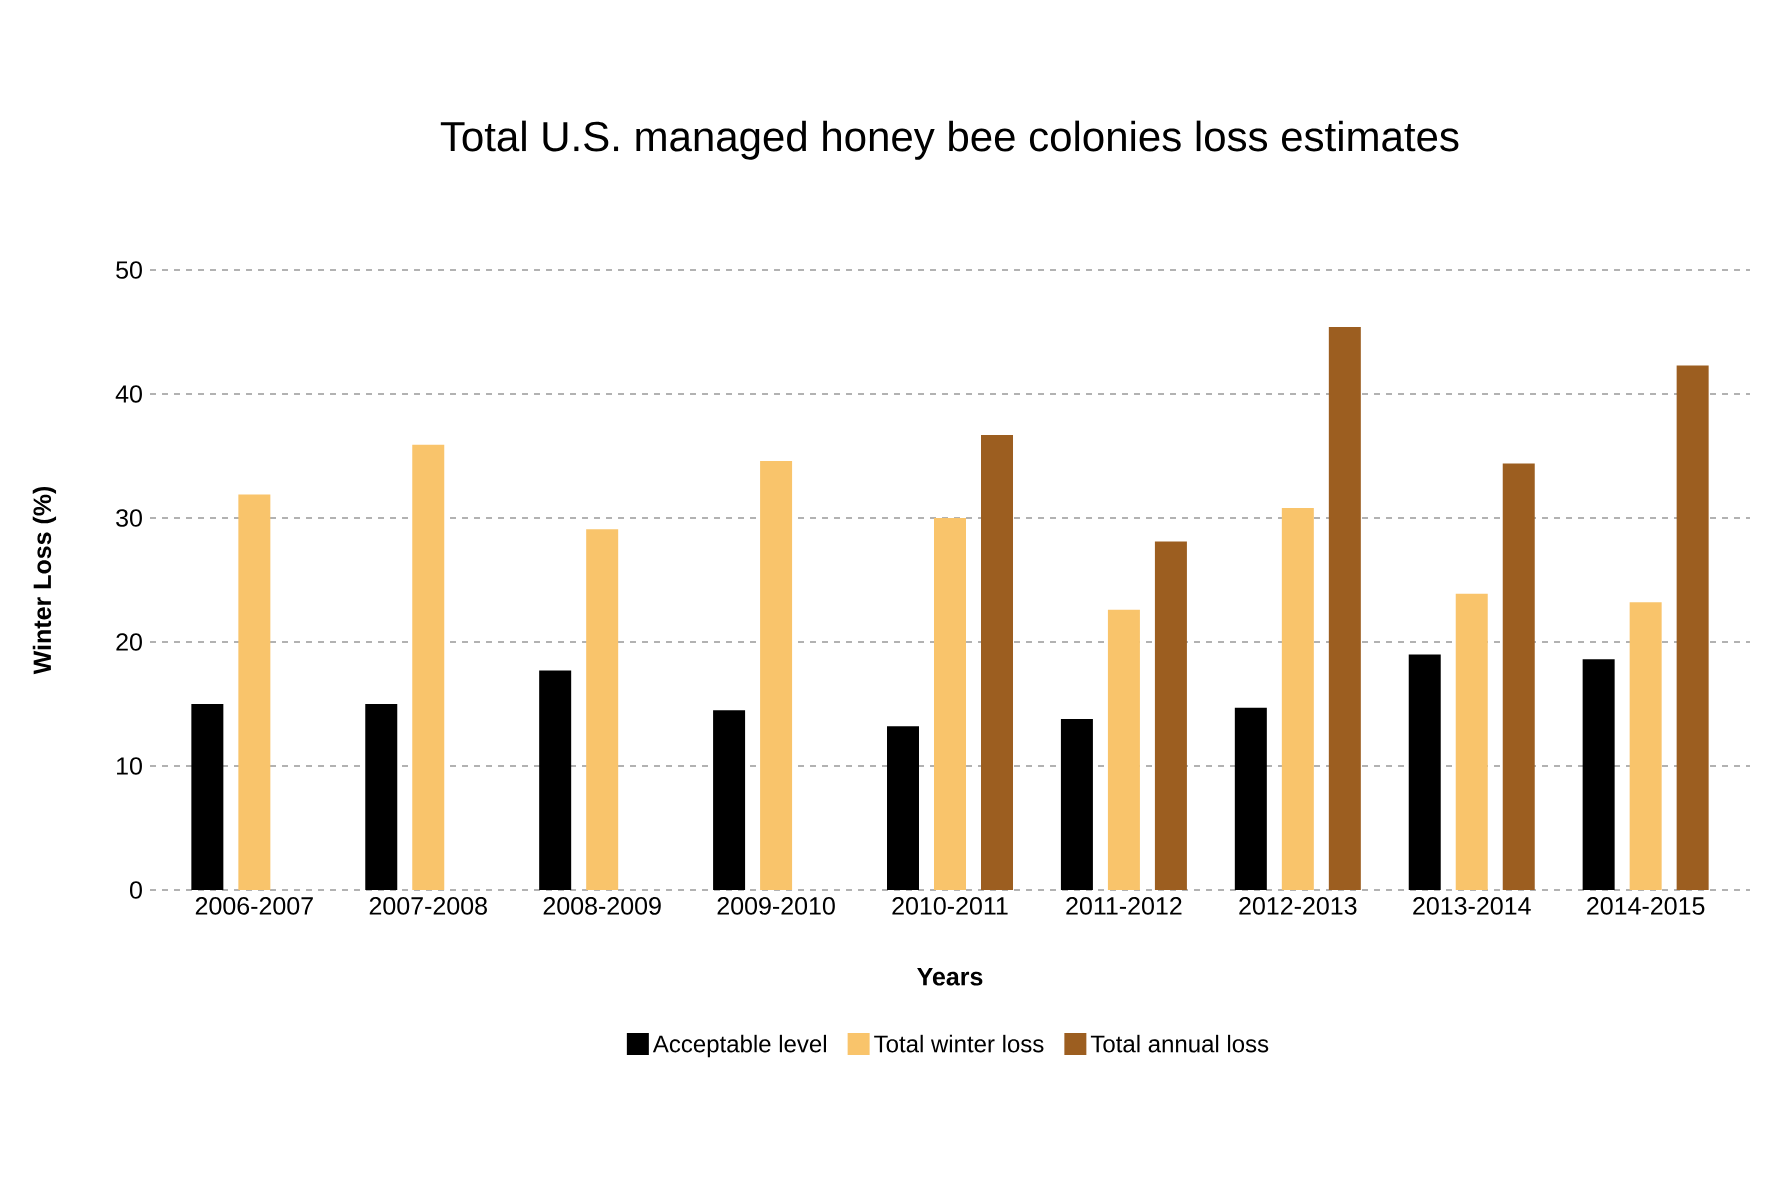 This screenshot has width=1765, height=1184. I want to click on x-tick-label: 2007-2008, so click(428, 906).